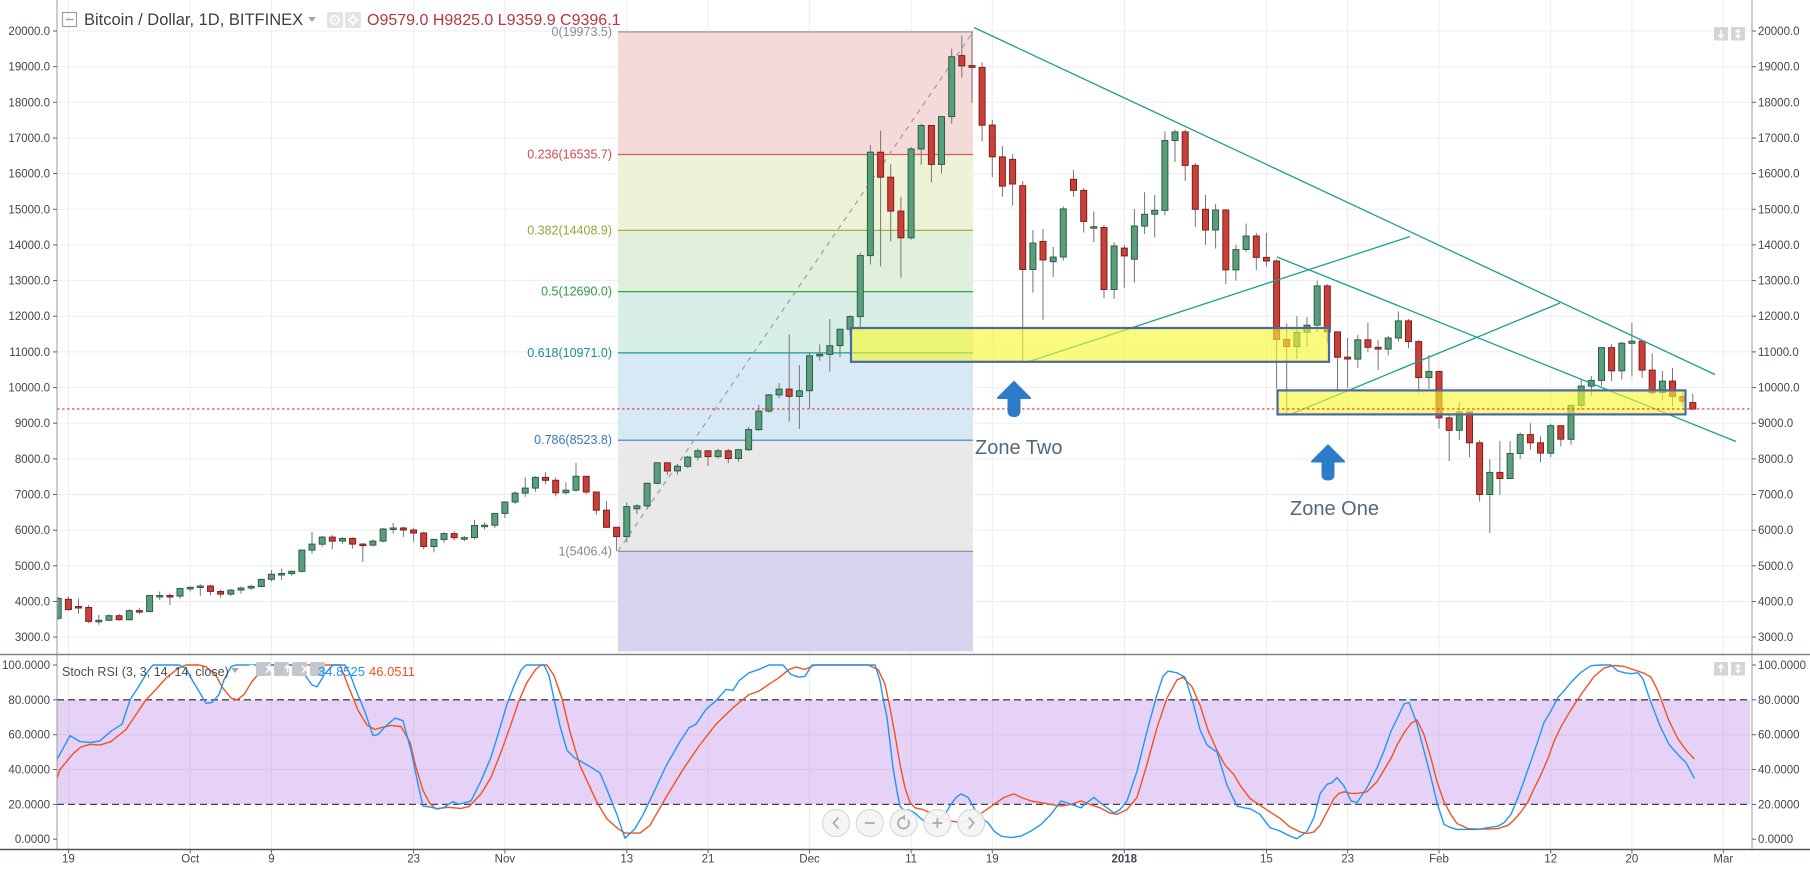  I want to click on svg-text: 0.5(12690.0), so click(576, 292).